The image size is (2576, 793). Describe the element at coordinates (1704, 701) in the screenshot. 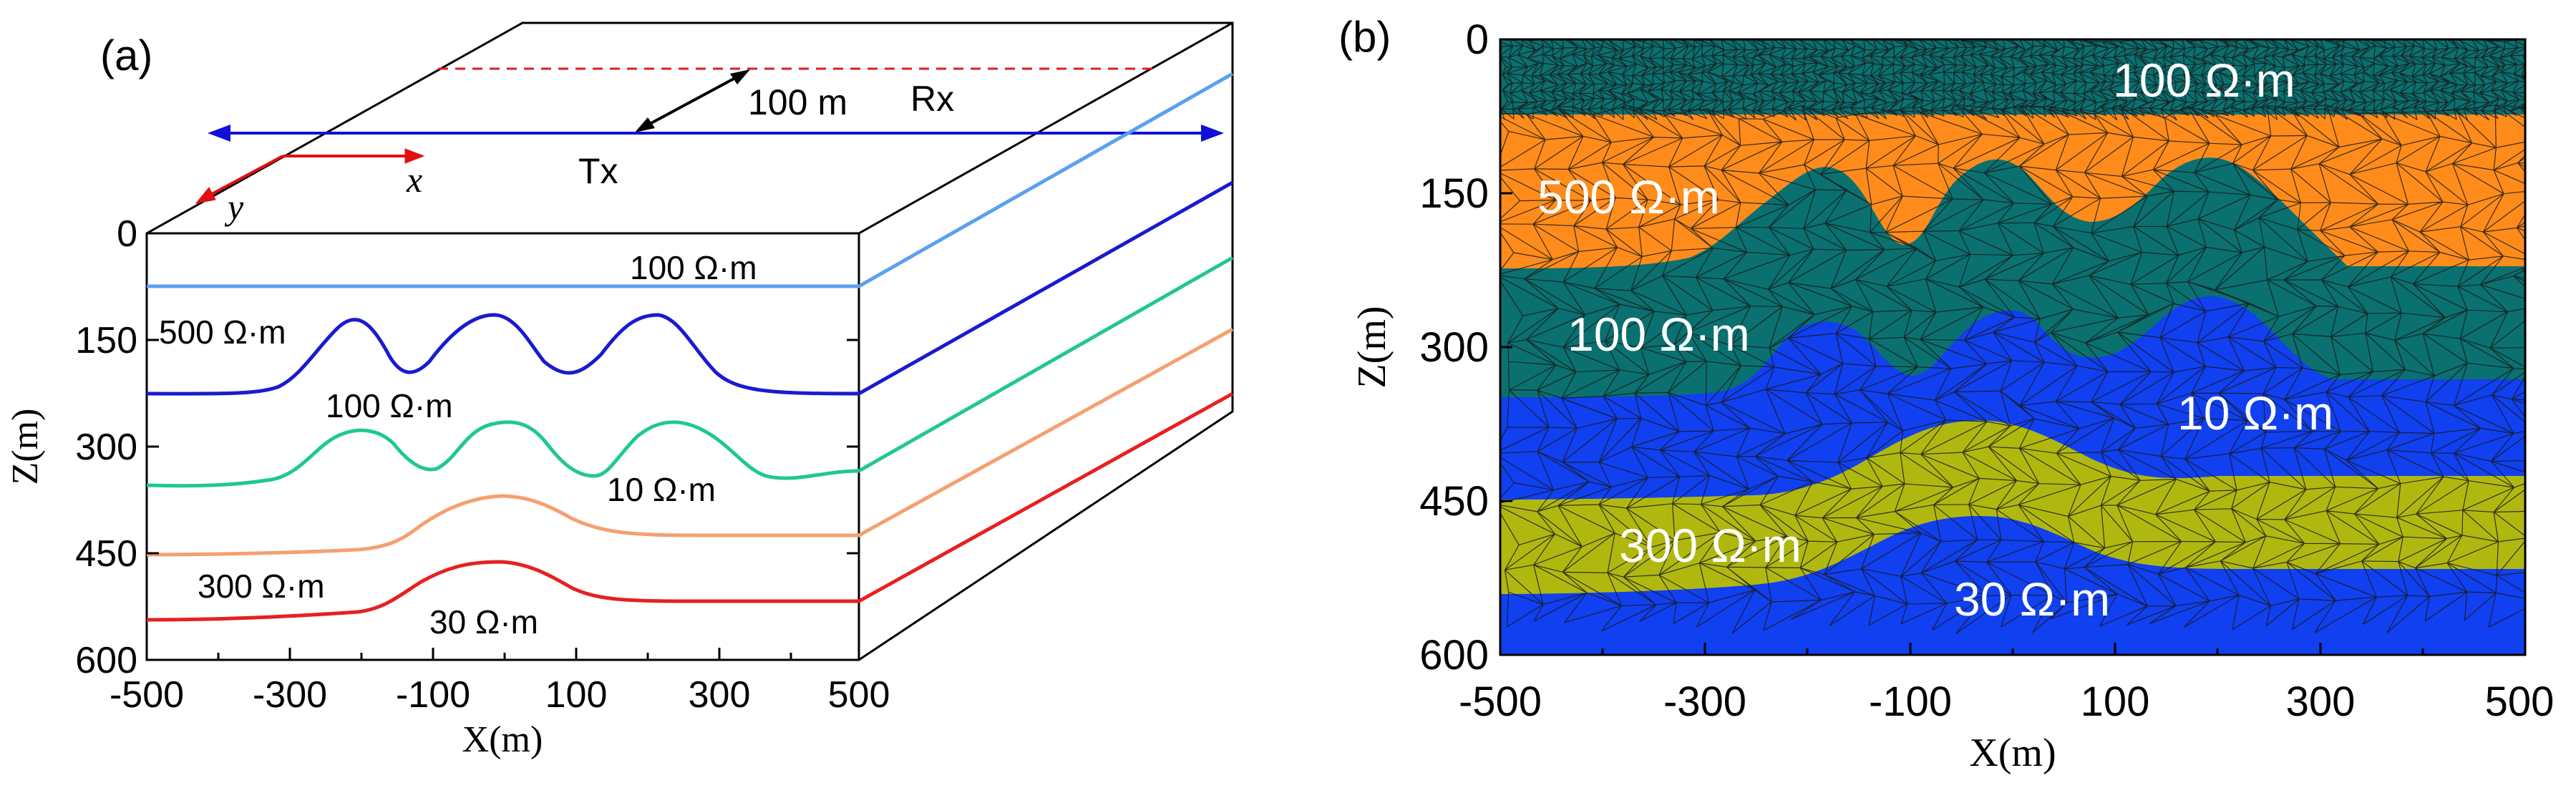

I see `b-x-tick-1: -300` at that location.